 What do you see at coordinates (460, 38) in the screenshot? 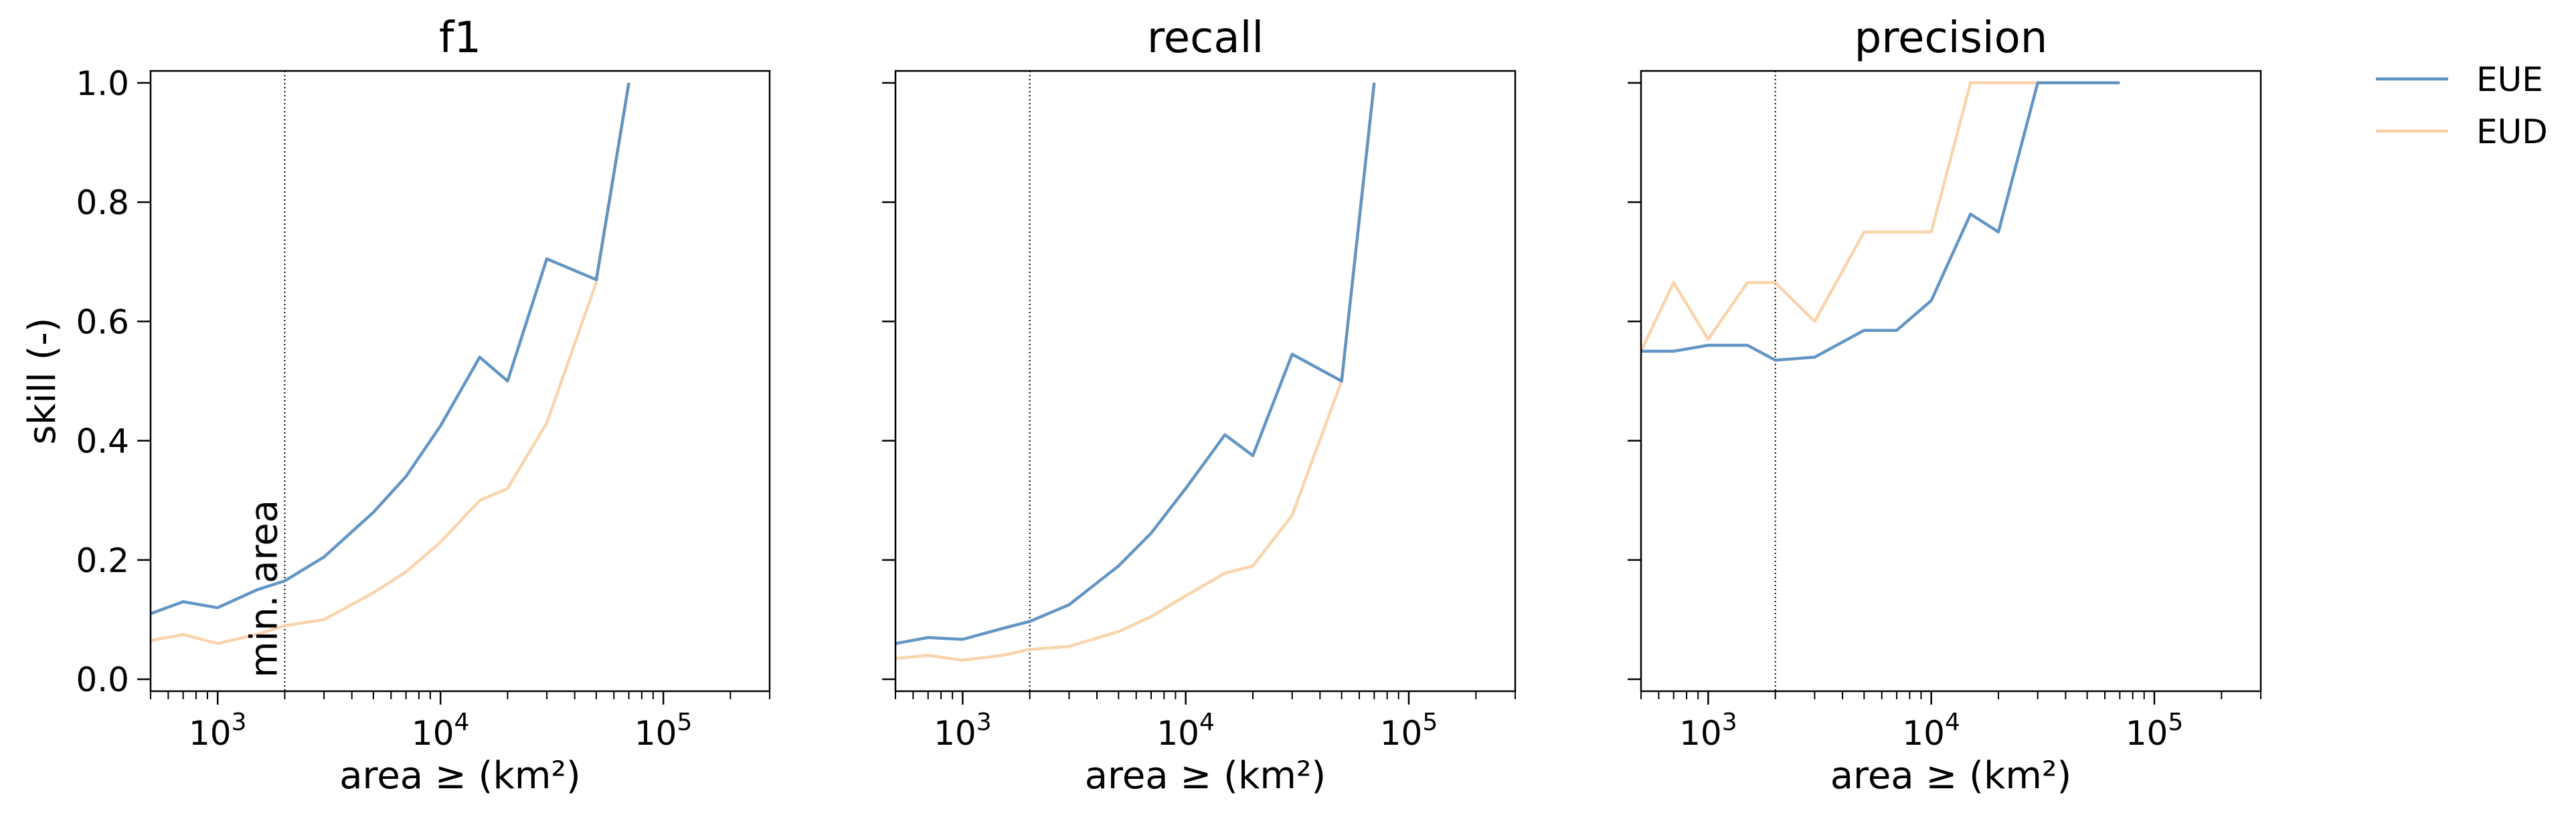
I see `chart-title: f1` at bounding box center [460, 38].